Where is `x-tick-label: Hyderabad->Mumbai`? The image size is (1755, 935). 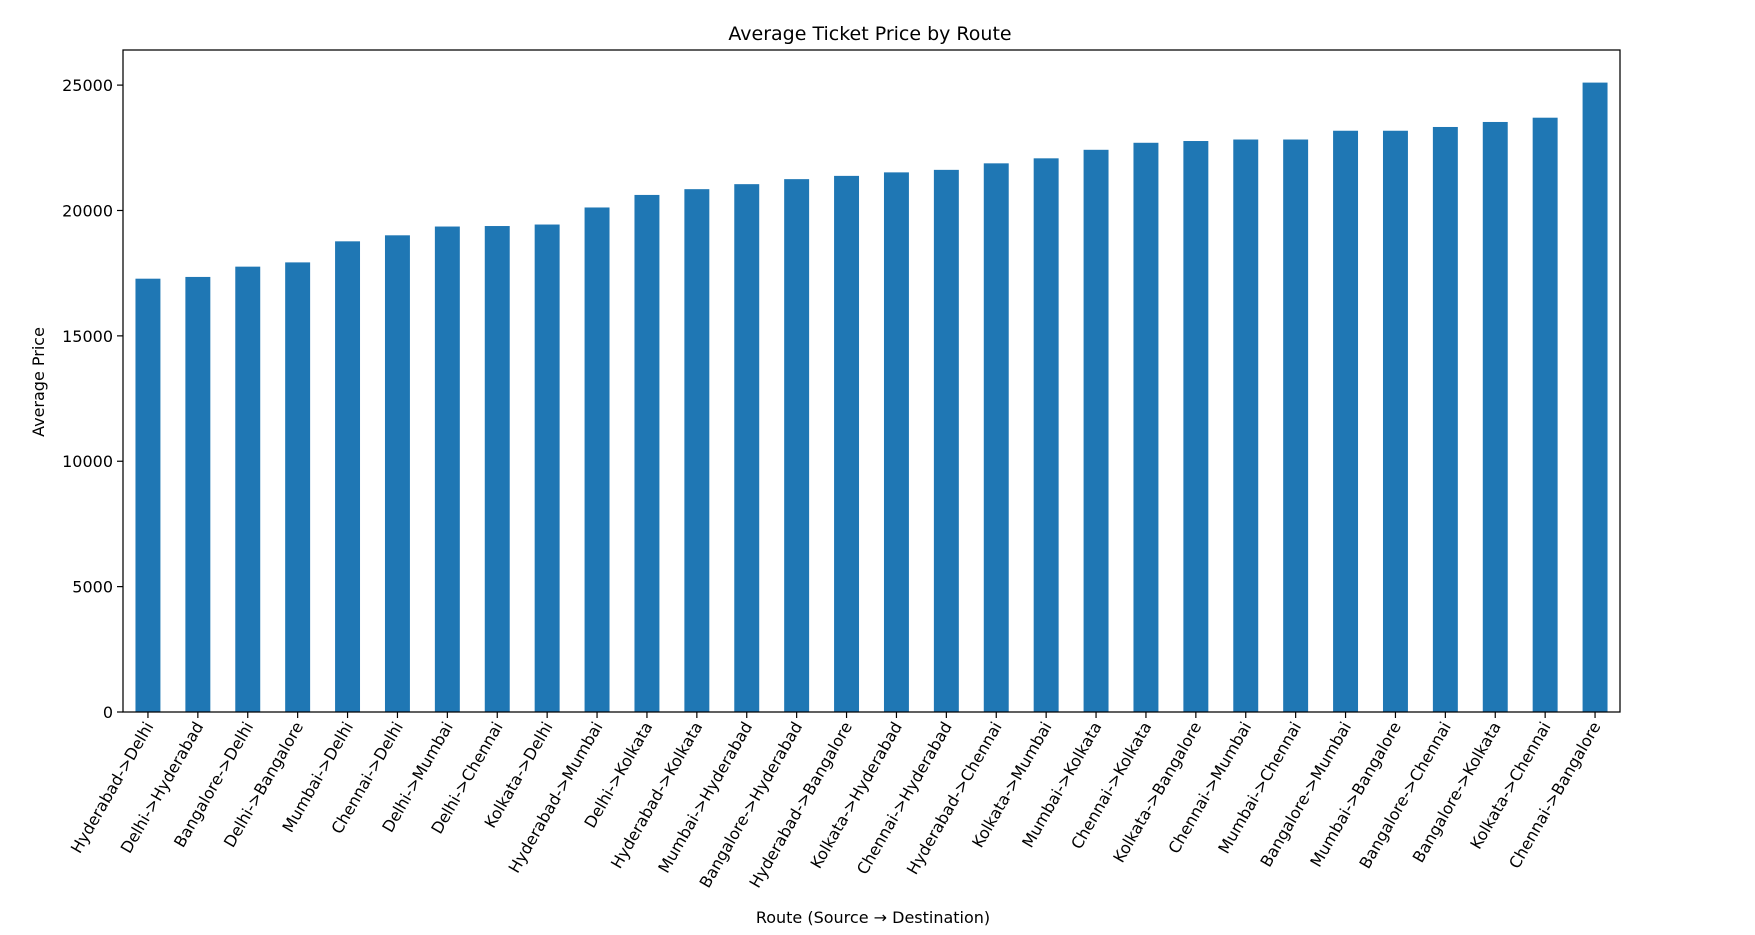 x-tick-label: Hyderabad->Mumbai is located at coordinates (555, 798).